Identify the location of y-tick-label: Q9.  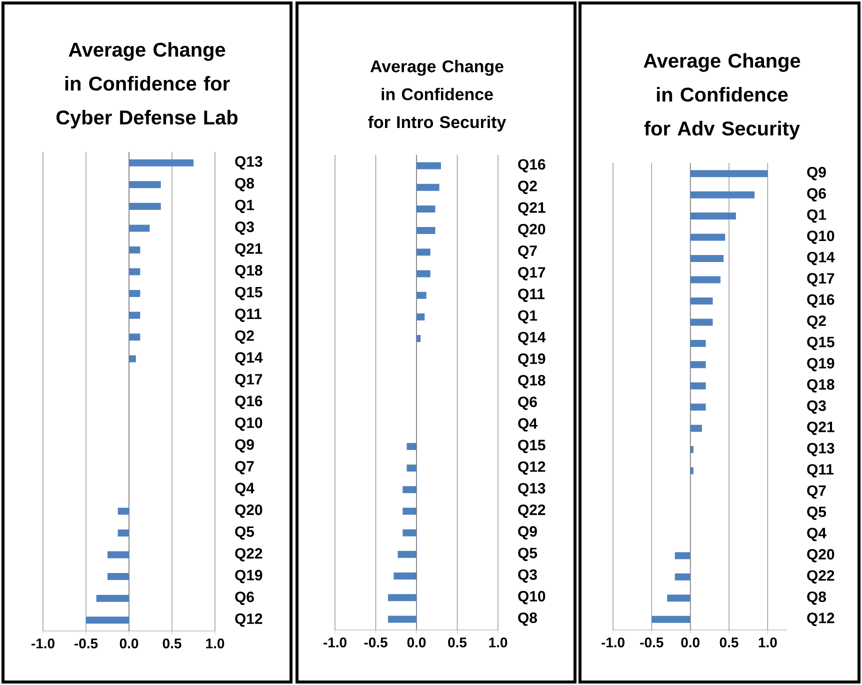
(244, 446).